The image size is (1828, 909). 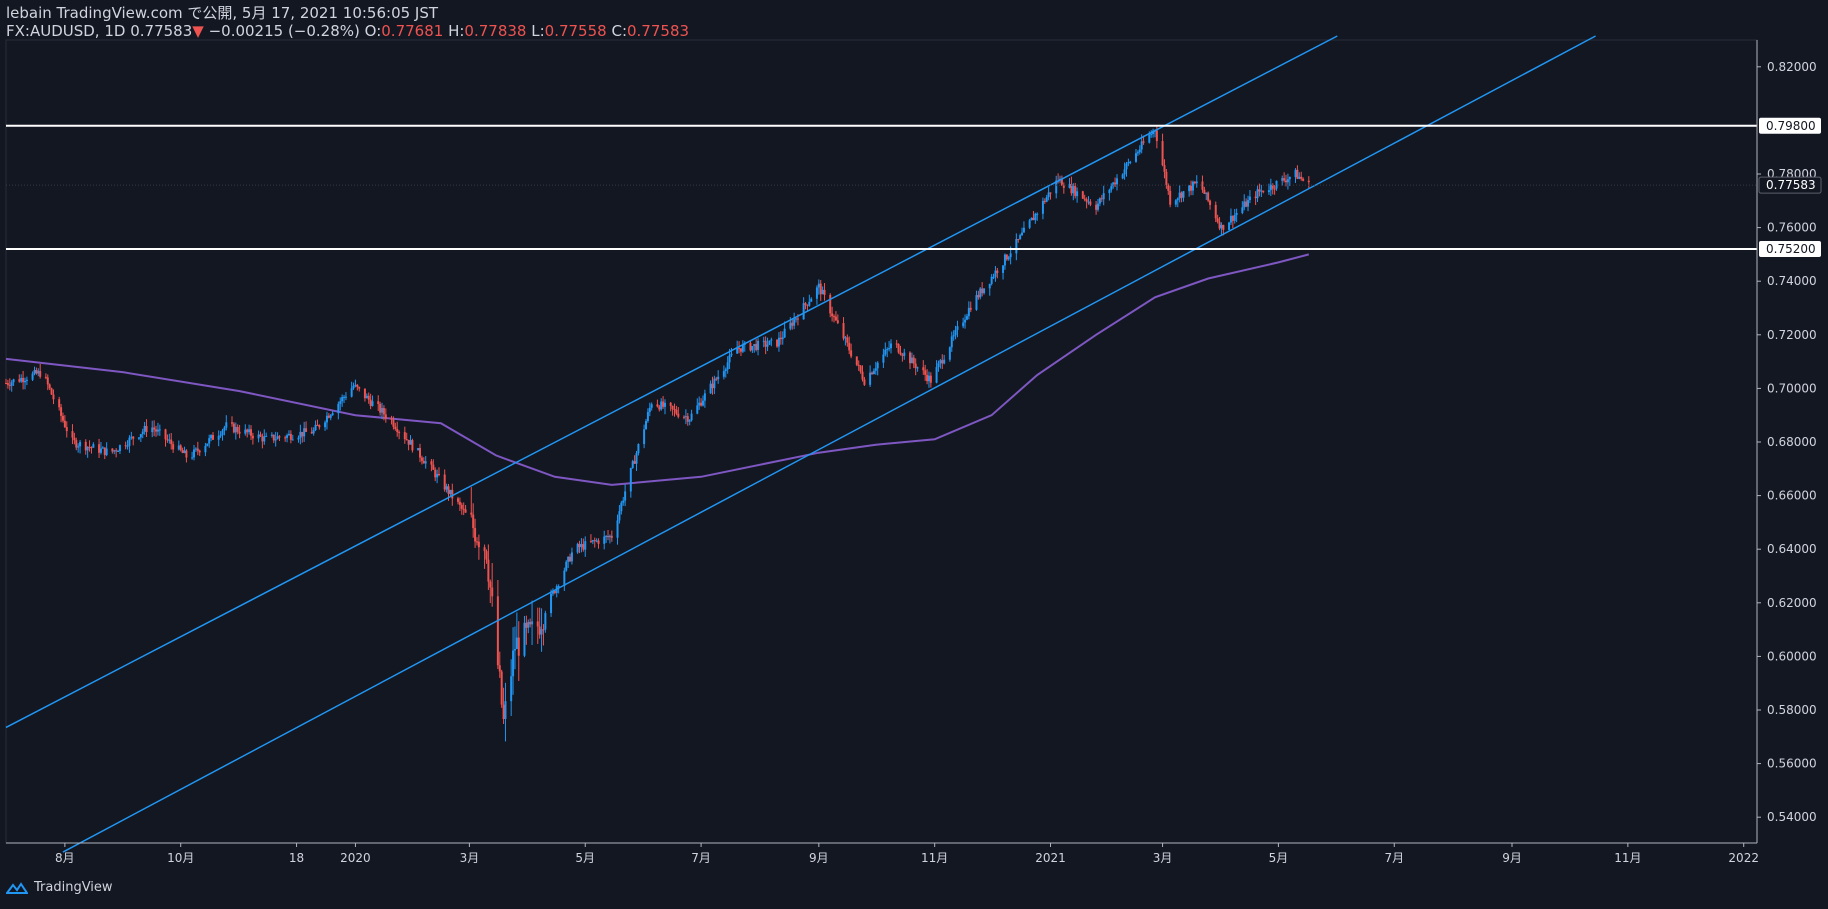 What do you see at coordinates (65, 858) in the screenshot?
I see `x-tick-label: 8月` at bounding box center [65, 858].